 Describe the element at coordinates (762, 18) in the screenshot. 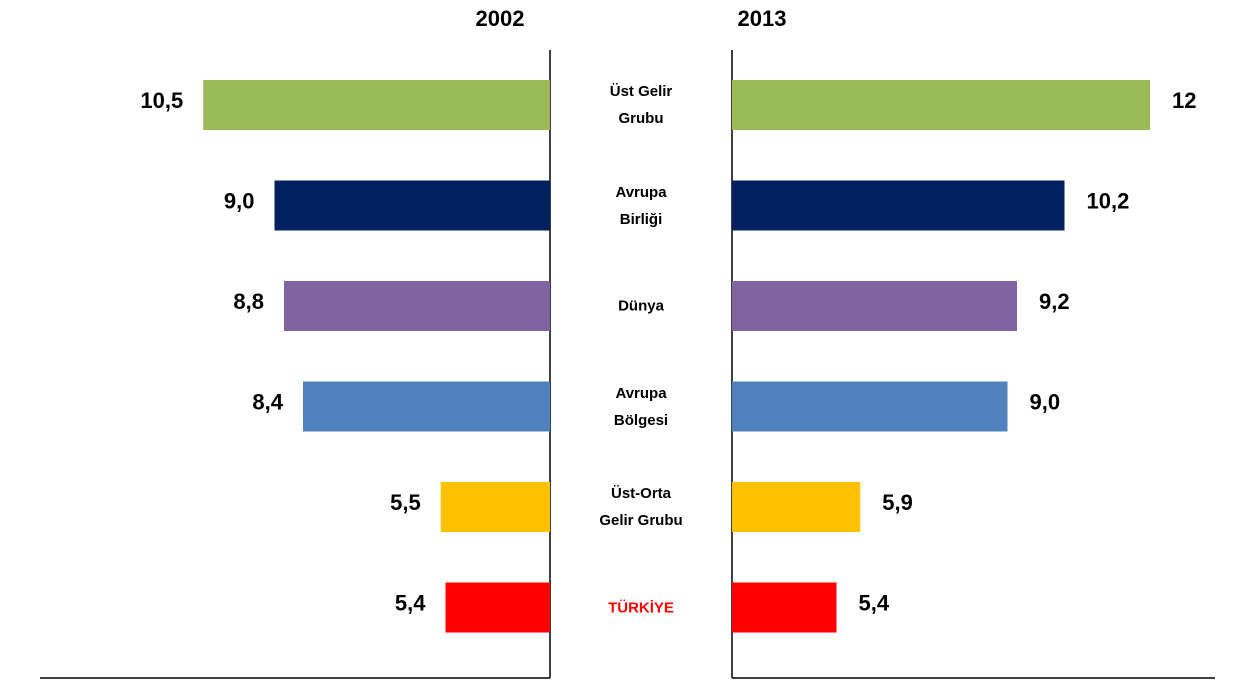

I see `series-title: 2013` at that location.